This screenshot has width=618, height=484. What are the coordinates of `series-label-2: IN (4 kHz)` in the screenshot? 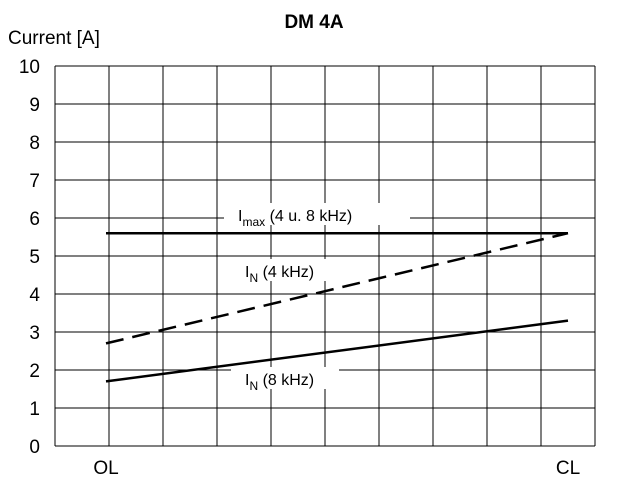 It's located at (279, 274).